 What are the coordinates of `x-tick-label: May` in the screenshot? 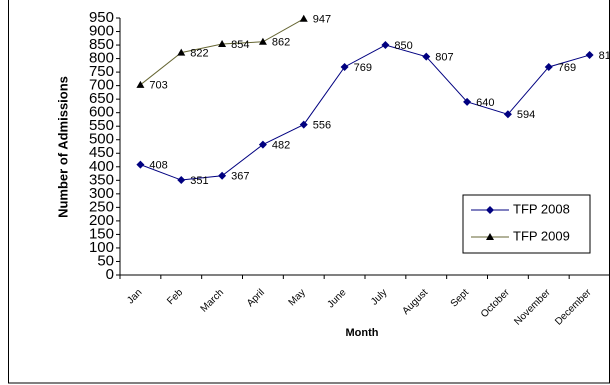 It's located at (297, 297).